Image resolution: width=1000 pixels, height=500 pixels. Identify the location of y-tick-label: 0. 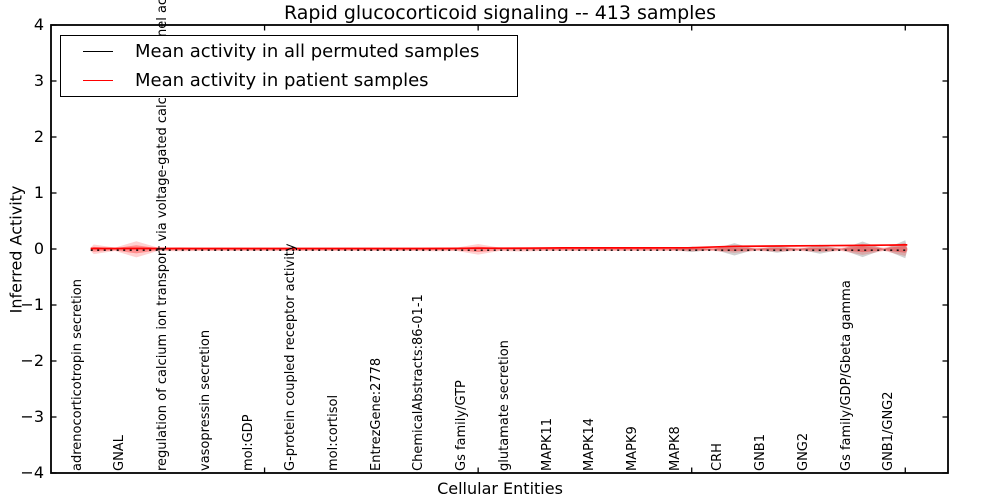
(38, 248).